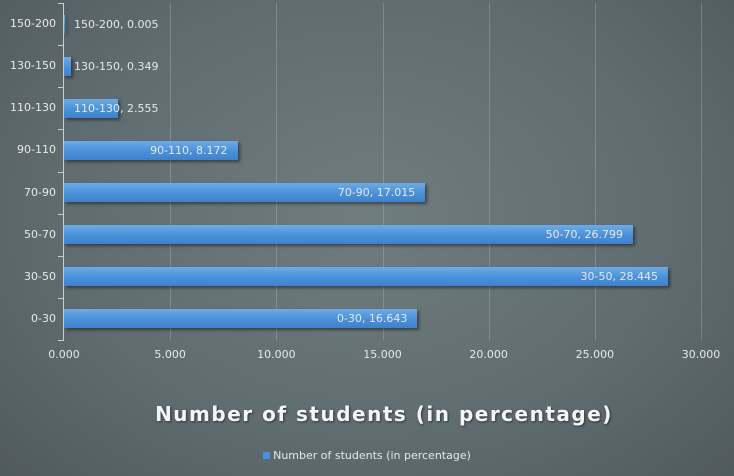 Image resolution: width=734 pixels, height=476 pixels. I want to click on data-label: 130-150, 0.349, so click(116, 66).